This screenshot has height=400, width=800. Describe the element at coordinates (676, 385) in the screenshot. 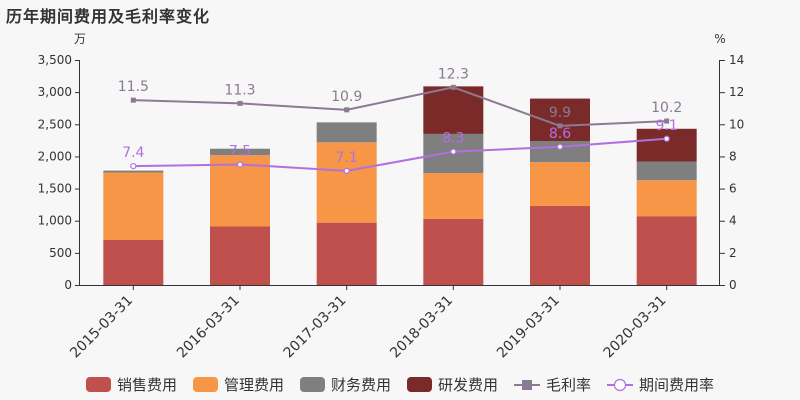

I see `legend-label: 期间费用率` at that location.